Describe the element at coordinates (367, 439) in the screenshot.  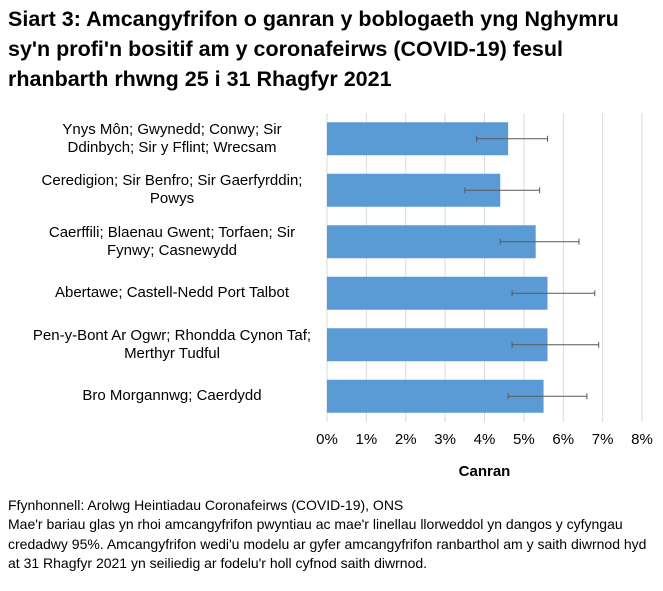
I see `x-tick-label: 1%` at that location.